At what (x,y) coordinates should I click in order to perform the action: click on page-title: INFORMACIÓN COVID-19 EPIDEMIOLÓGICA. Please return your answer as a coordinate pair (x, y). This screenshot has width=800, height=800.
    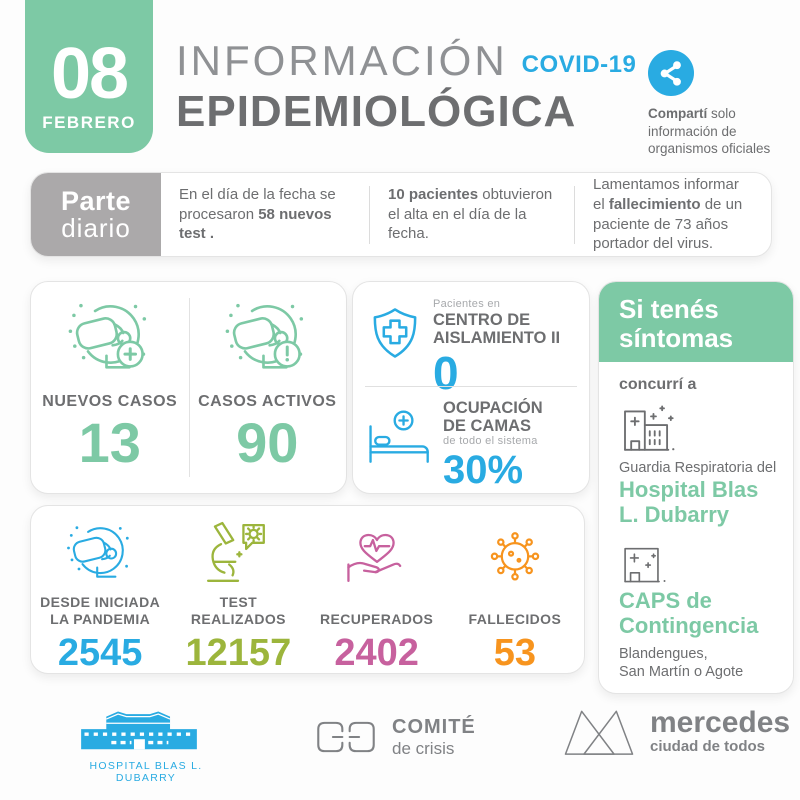
    Looking at the image, I should click on (406, 87).